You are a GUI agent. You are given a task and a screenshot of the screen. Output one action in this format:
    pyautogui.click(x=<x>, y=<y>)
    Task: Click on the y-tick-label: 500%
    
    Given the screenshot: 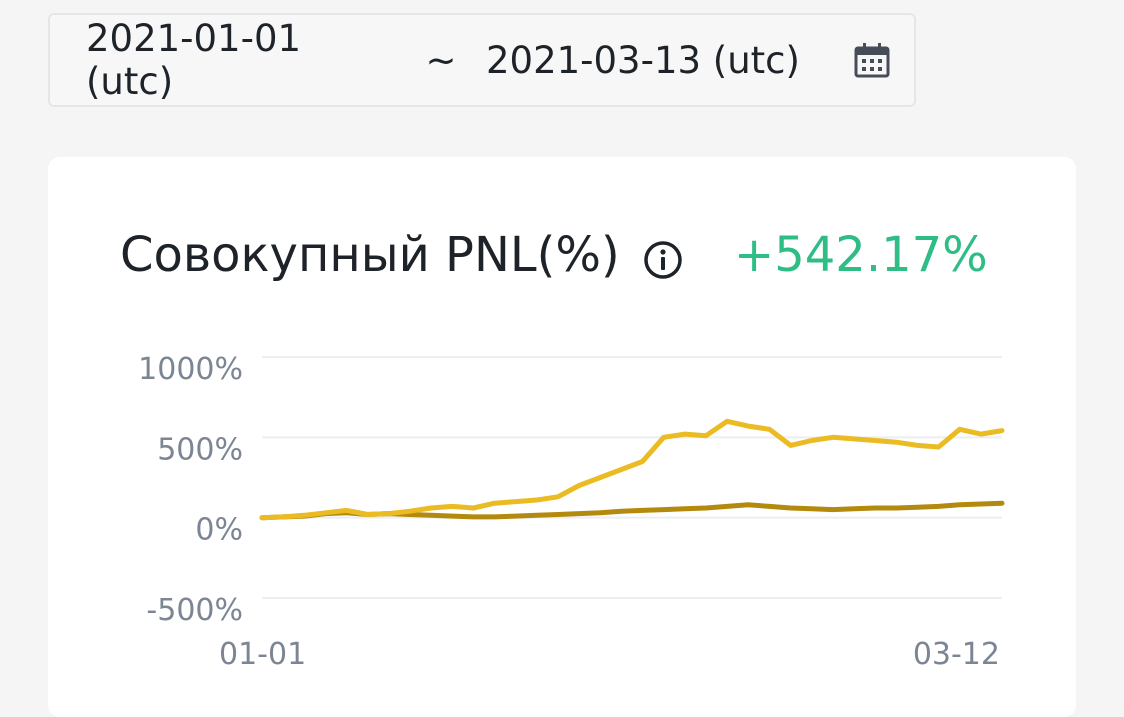 What is the action you would take?
    pyautogui.click(x=200, y=449)
    